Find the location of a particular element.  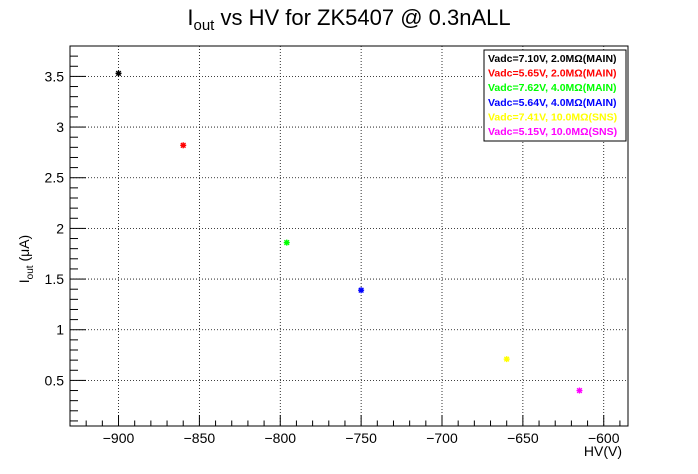

x-axis-title: HV(V) is located at coordinates (603, 451).